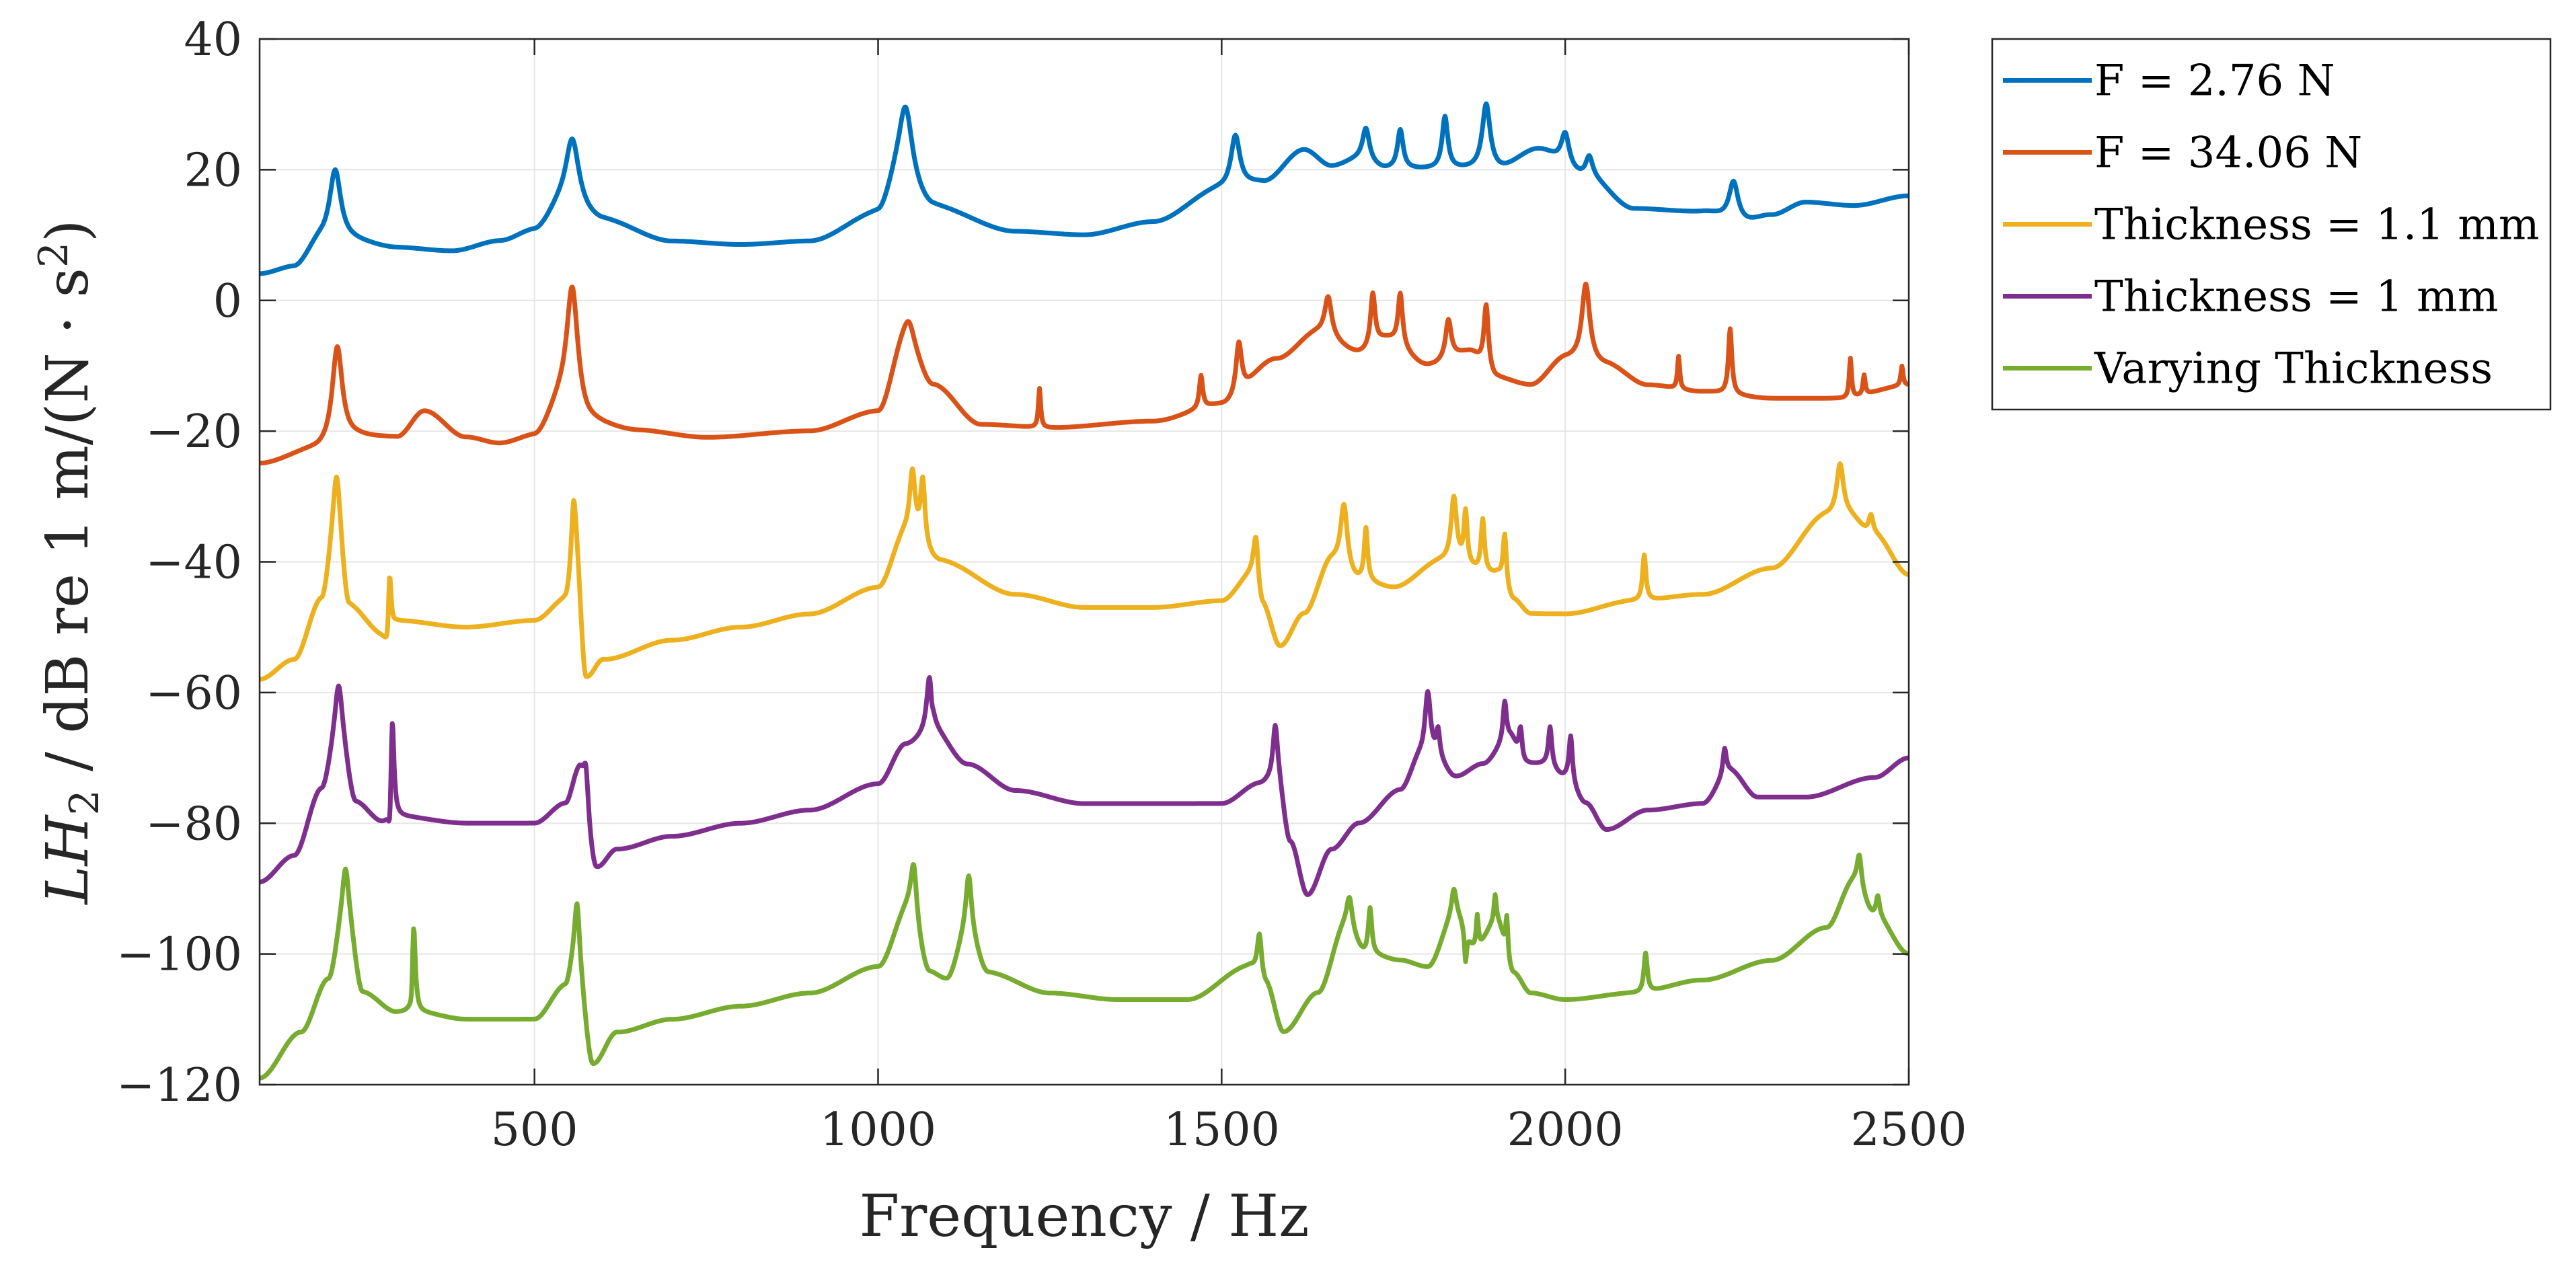  I want to click on x-axis-label: Frequency / Hz, so click(1084, 1216).